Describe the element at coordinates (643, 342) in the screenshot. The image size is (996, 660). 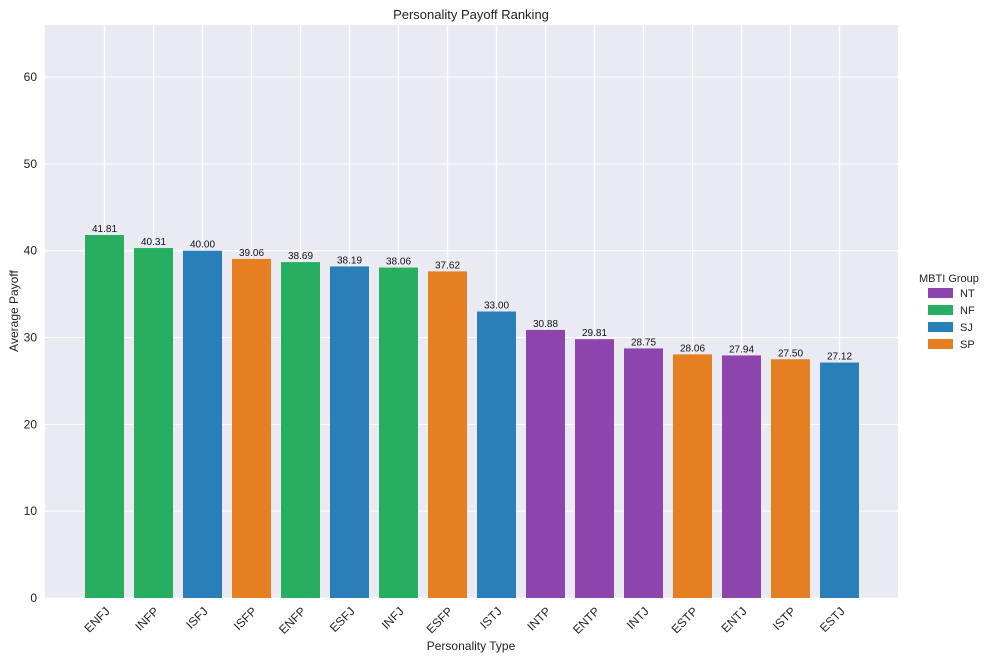
I see `value-label: 28.75` at that location.